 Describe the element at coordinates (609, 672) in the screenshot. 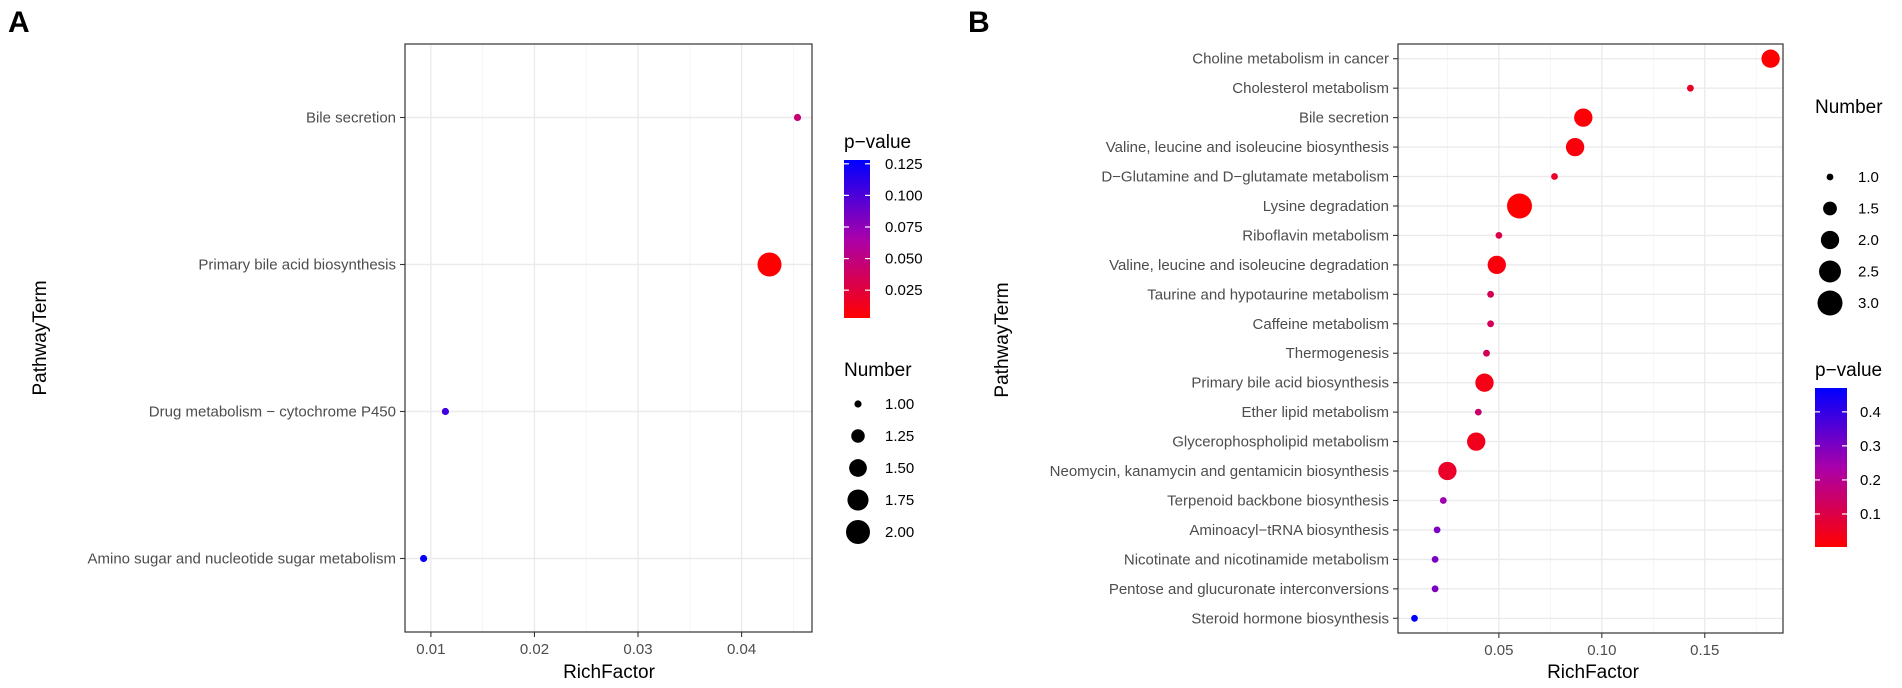

I see `panel-a-x-axis-title: RichFactor` at that location.